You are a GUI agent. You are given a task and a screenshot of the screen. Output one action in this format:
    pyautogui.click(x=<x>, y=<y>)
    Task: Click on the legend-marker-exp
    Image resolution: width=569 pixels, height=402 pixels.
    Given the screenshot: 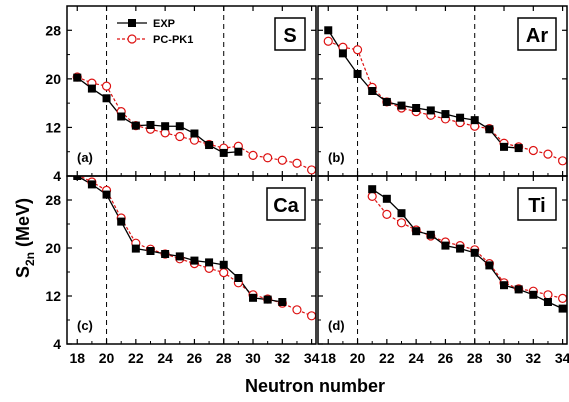 What is the action you would take?
    pyautogui.click(x=132, y=23)
    